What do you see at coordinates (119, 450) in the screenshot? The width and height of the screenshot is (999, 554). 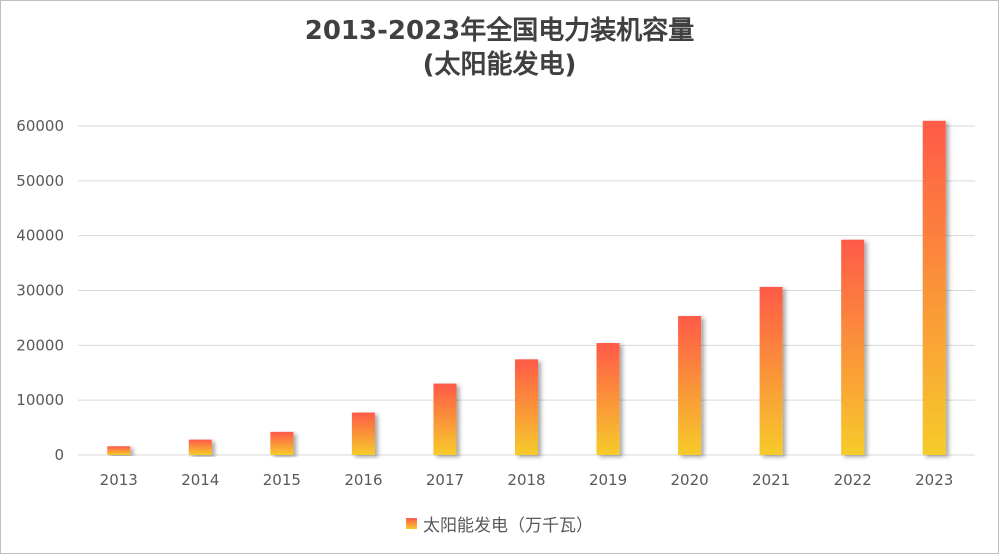 I see `bar-2013` at bounding box center [119, 450].